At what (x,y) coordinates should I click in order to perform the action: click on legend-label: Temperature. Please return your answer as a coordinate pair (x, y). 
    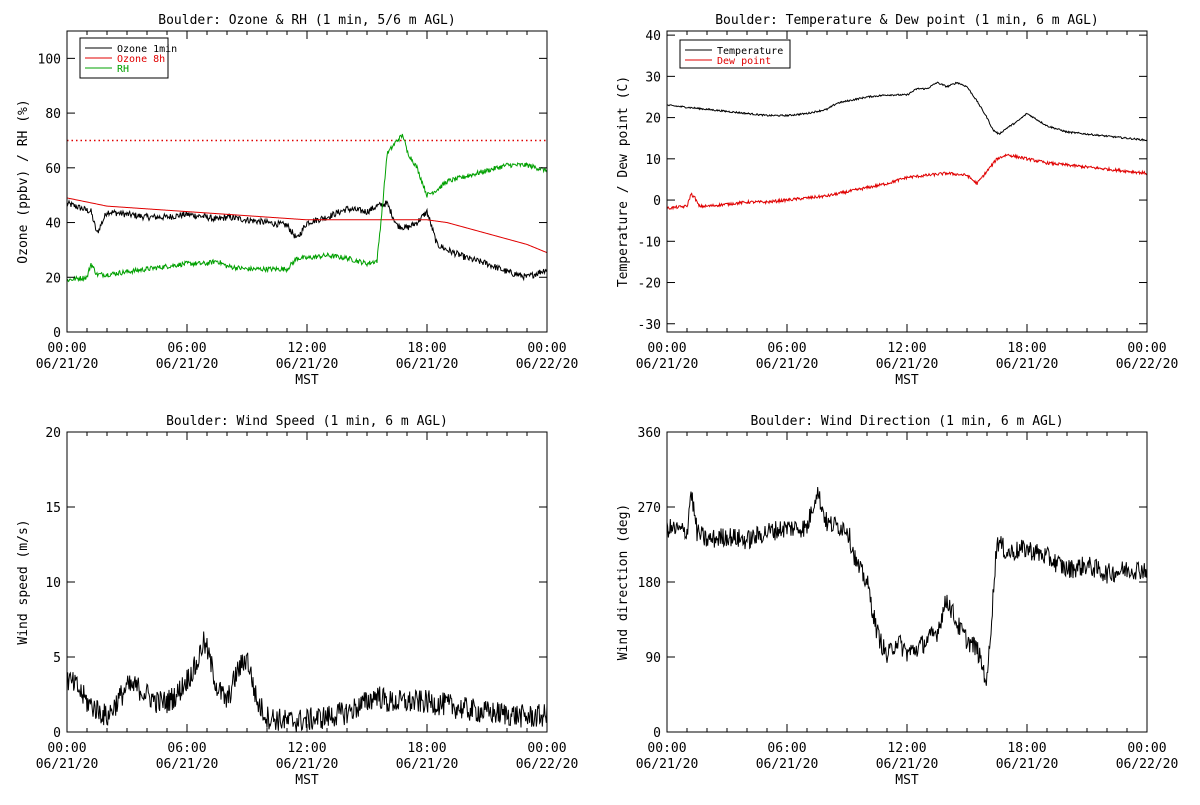
    Looking at the image, I should click on (750, 51).